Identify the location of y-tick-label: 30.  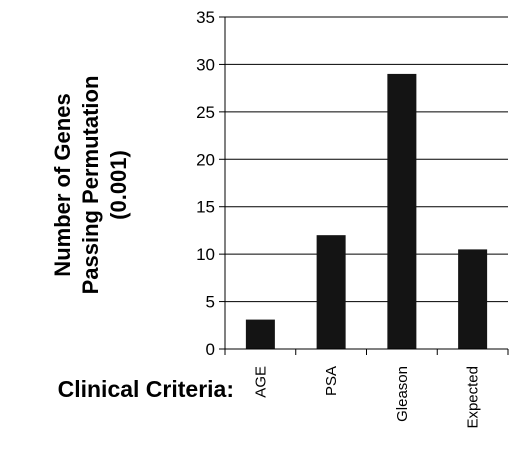
(205, 64).